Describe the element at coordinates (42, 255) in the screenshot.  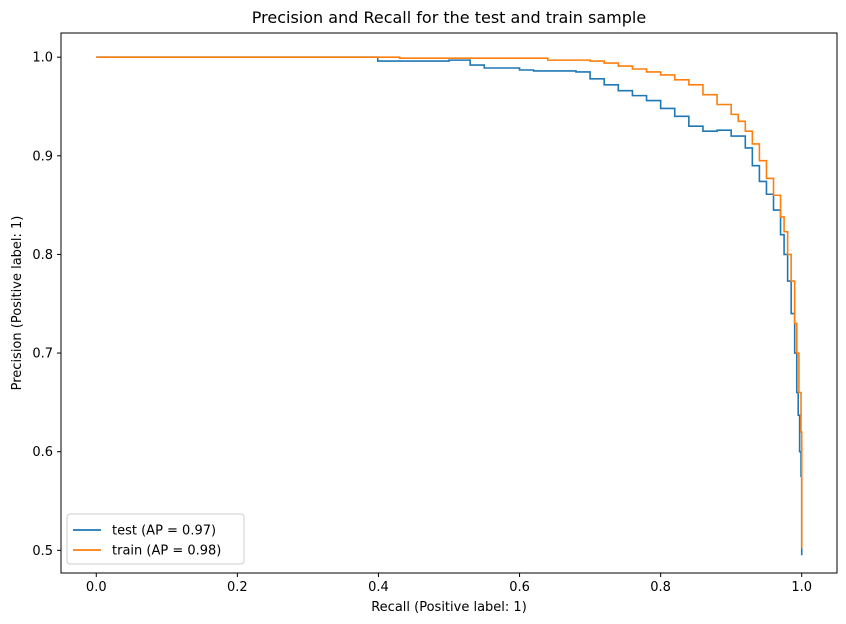
I see `y-tick-label: 0.8` at that location.